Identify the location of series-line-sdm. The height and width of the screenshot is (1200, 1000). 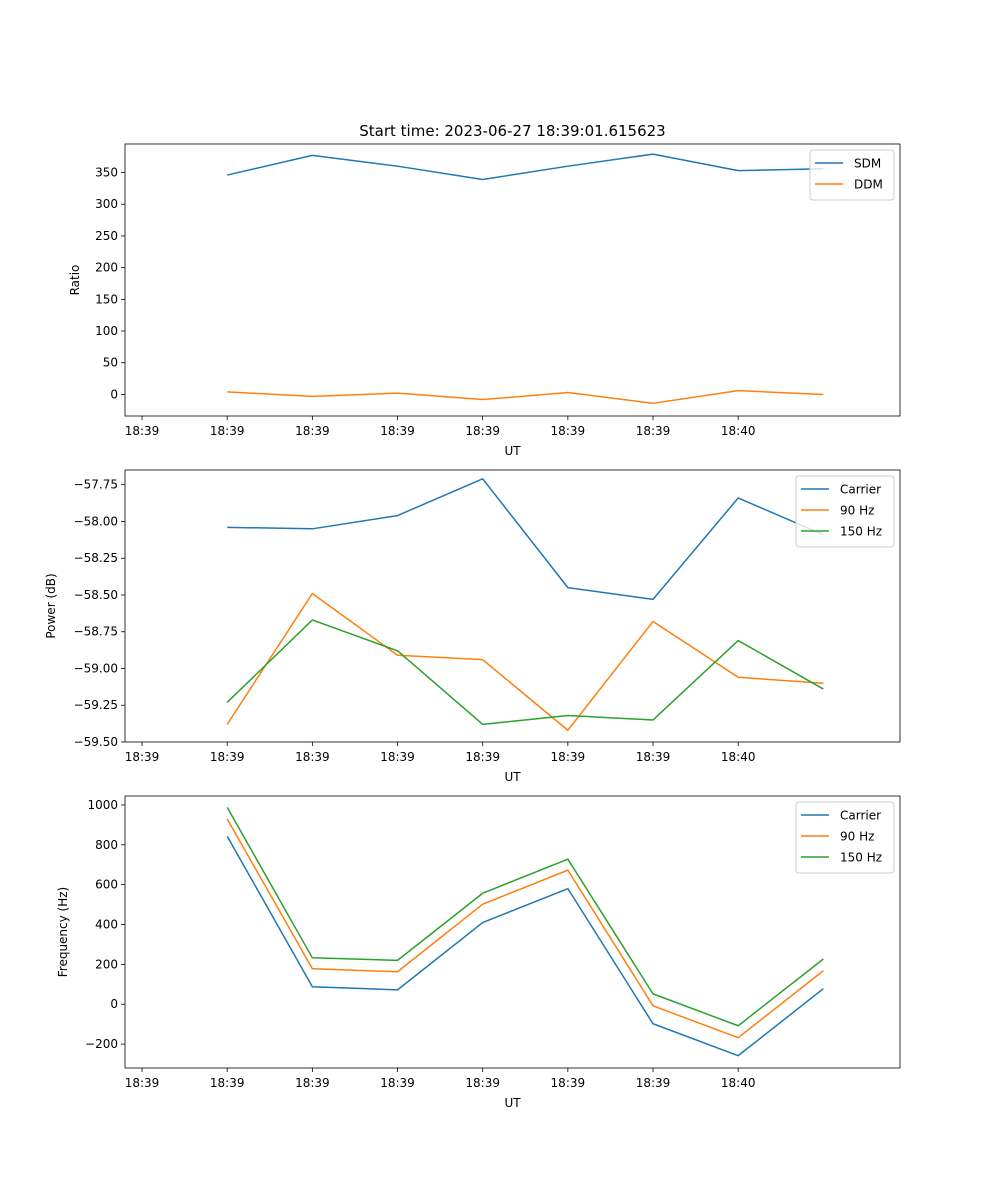
(525, 167).